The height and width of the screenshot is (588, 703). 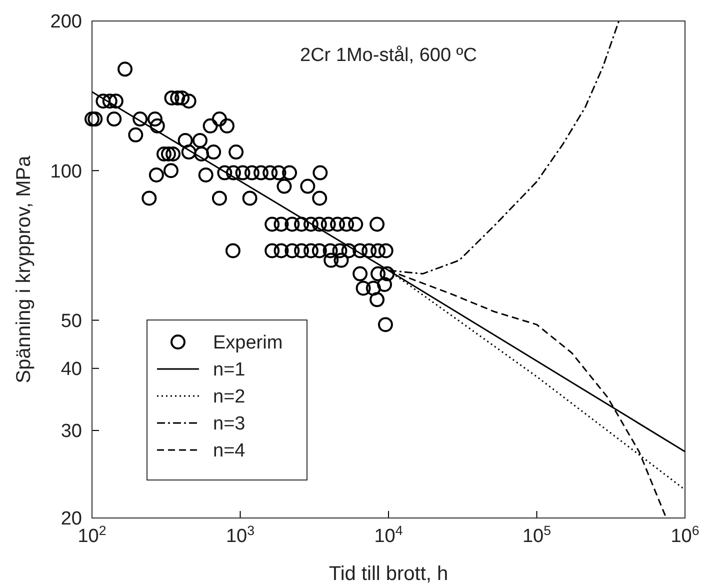 What do you see at coordinates (240, 534) in the screenshot?
I see `x-tick-label: 10$^{3}$` at bounding box center [240, 534].